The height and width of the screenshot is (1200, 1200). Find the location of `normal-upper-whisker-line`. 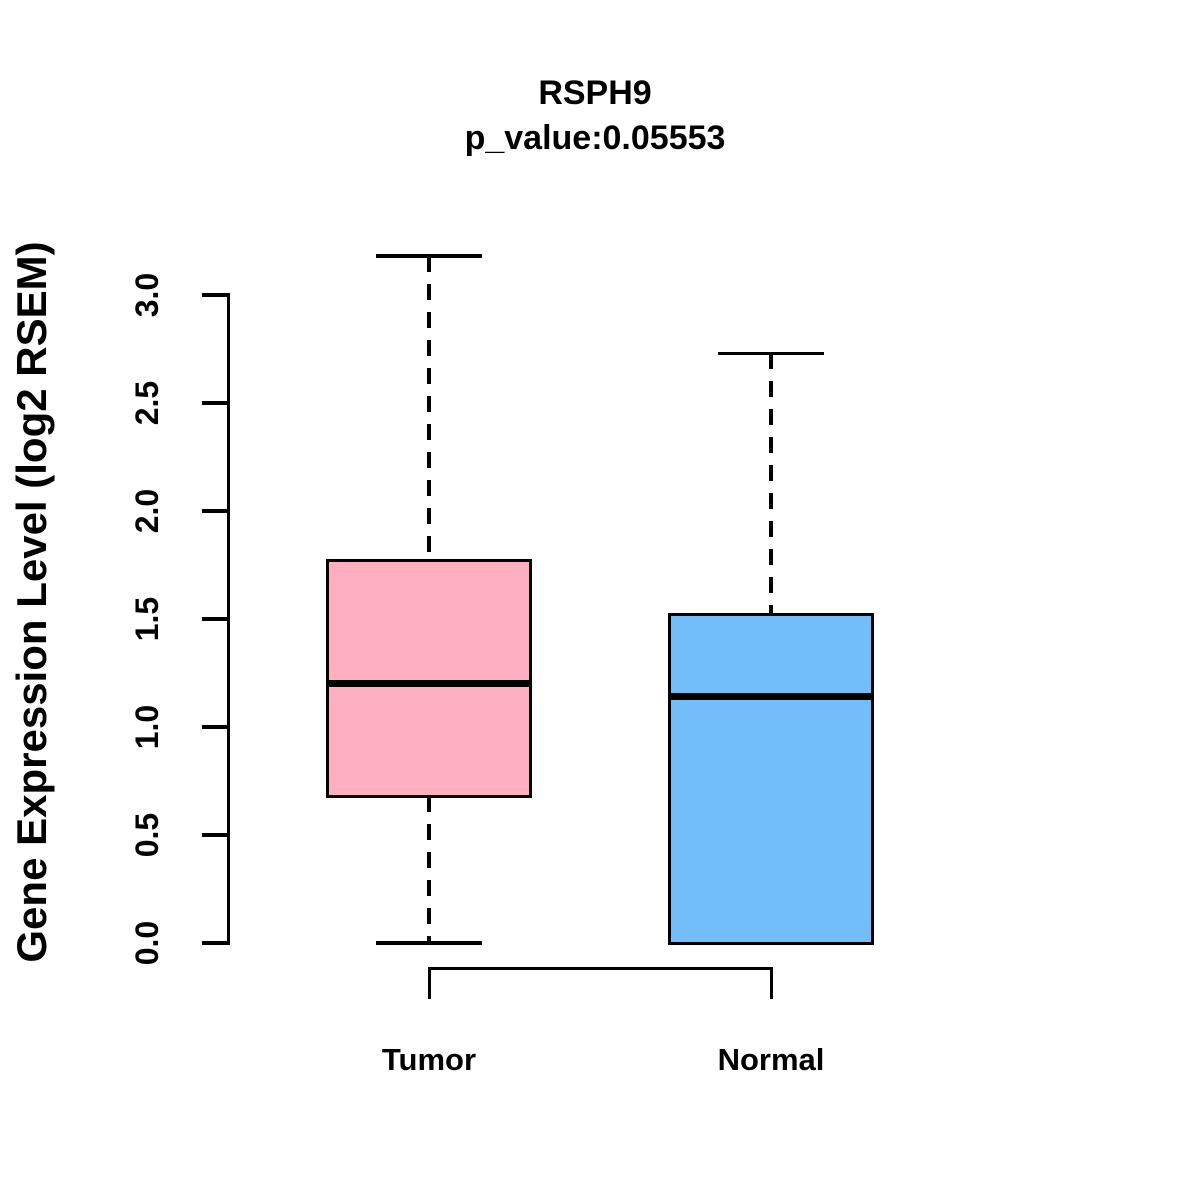

normal-upper-whisker-line is located at coordinates (771, 484).